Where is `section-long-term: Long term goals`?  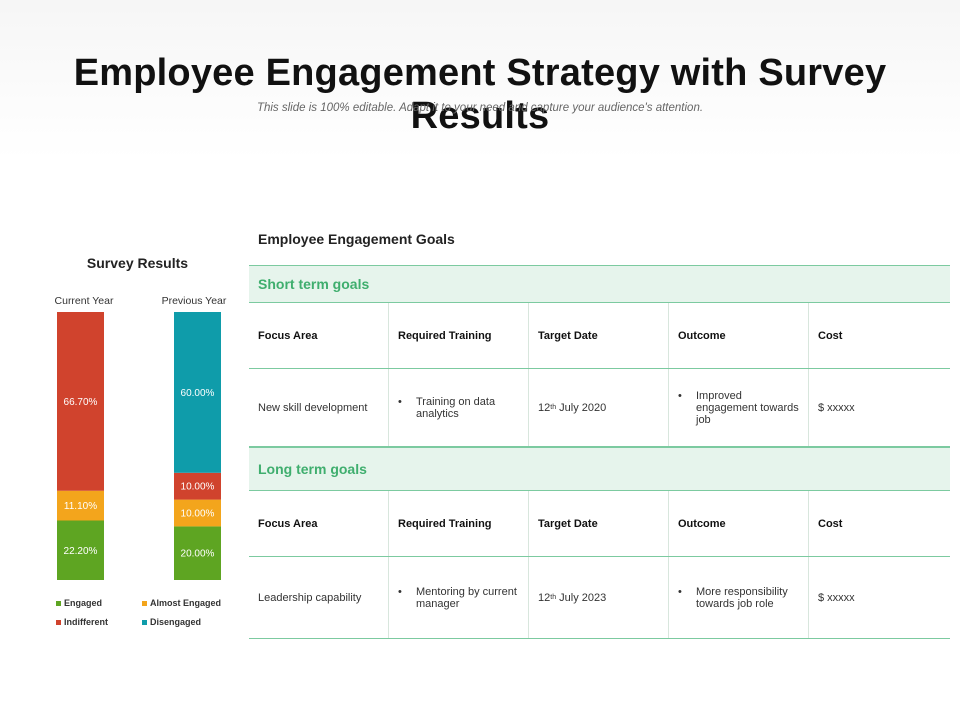
section-long-term: Long term goals is located at coordinates (599, 469).